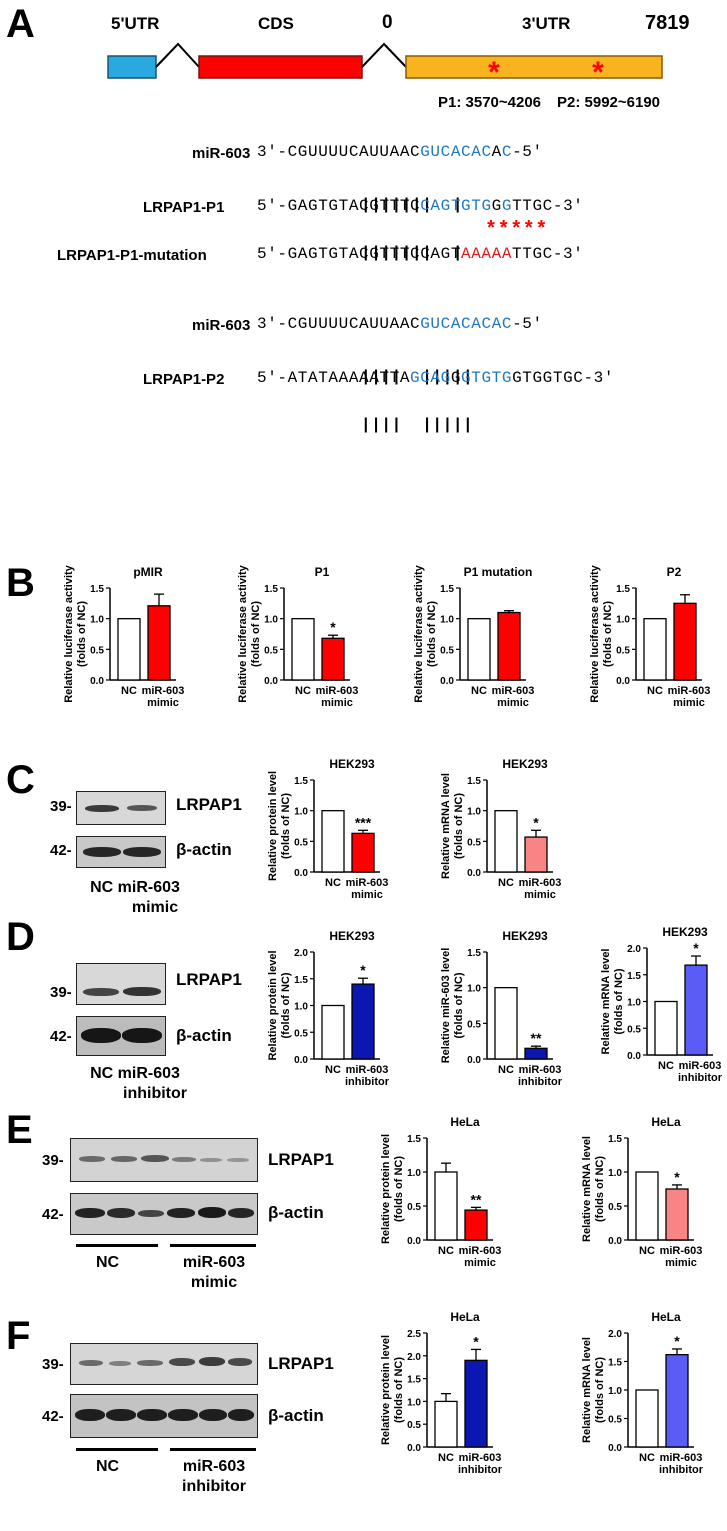 The height and width of the screenshot is (1531, 727). I want to click on chart-ylabel: Relative luciferase activity, so click(419, 633).